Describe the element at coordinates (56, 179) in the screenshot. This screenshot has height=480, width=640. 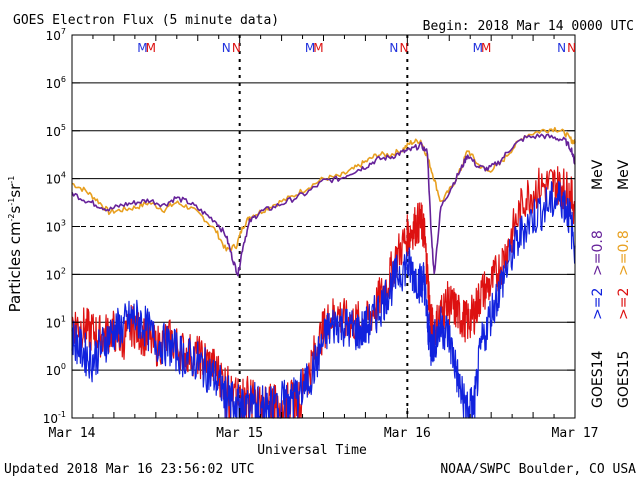
I see `y-tick-label: 10⁴` at that location.